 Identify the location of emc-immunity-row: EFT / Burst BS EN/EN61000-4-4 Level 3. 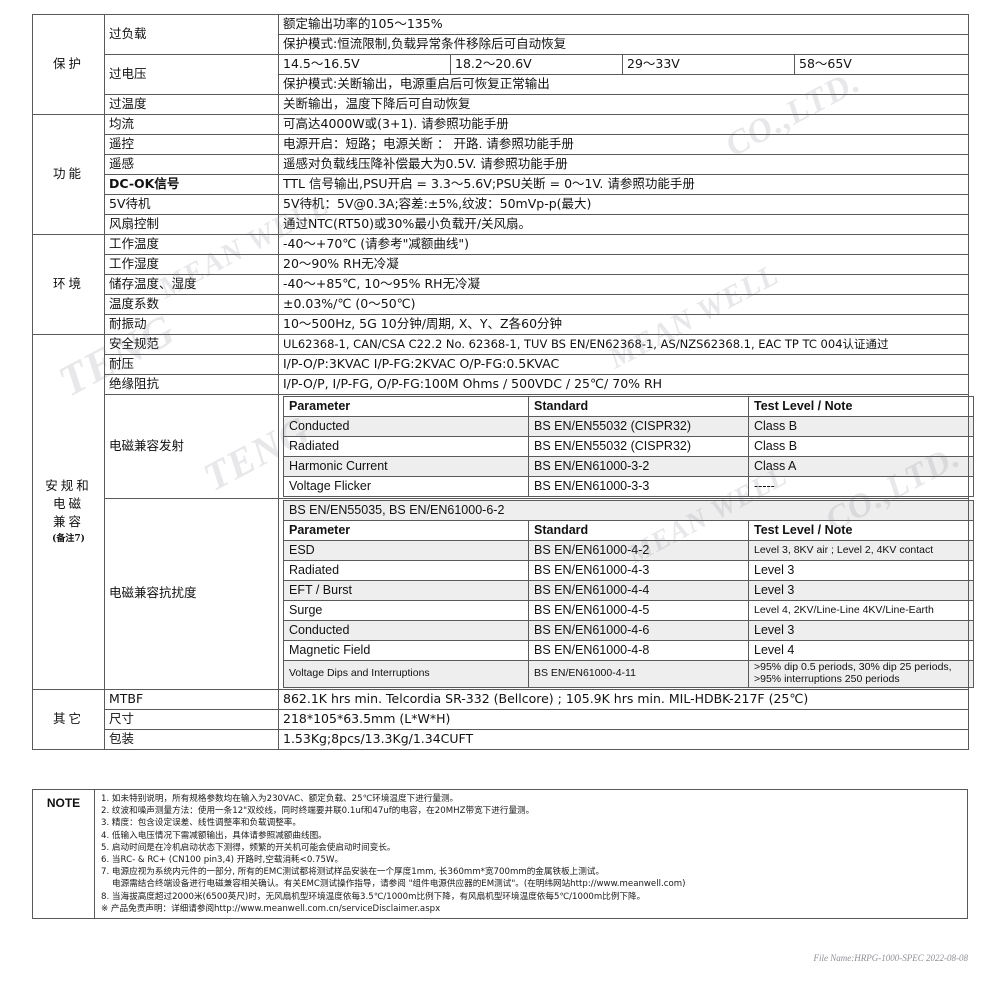
(628, 590).